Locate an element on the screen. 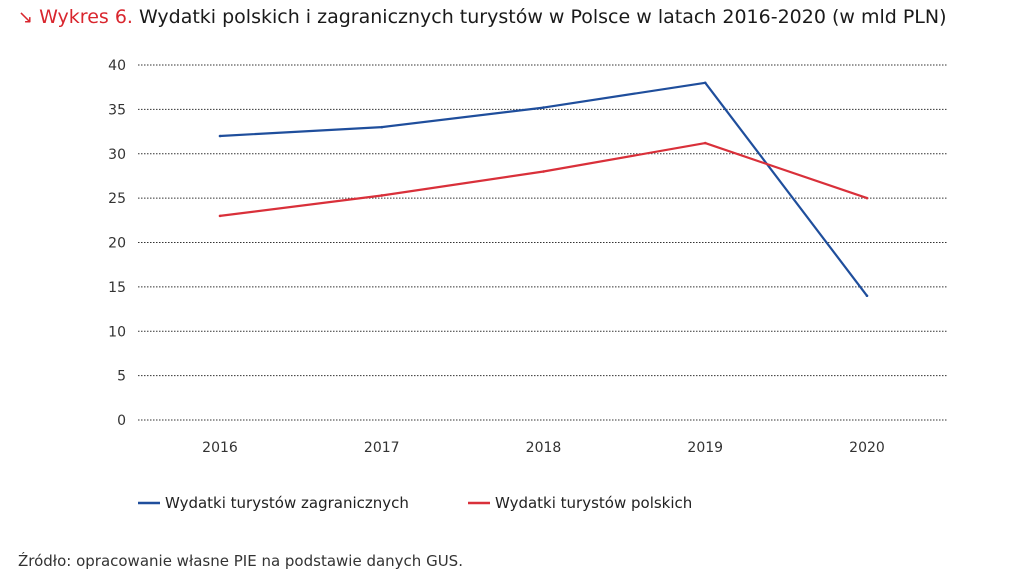 The height and width of the screenshot is (580, 1024). y-tick-label: 35 is located at coordinates (117, 110).